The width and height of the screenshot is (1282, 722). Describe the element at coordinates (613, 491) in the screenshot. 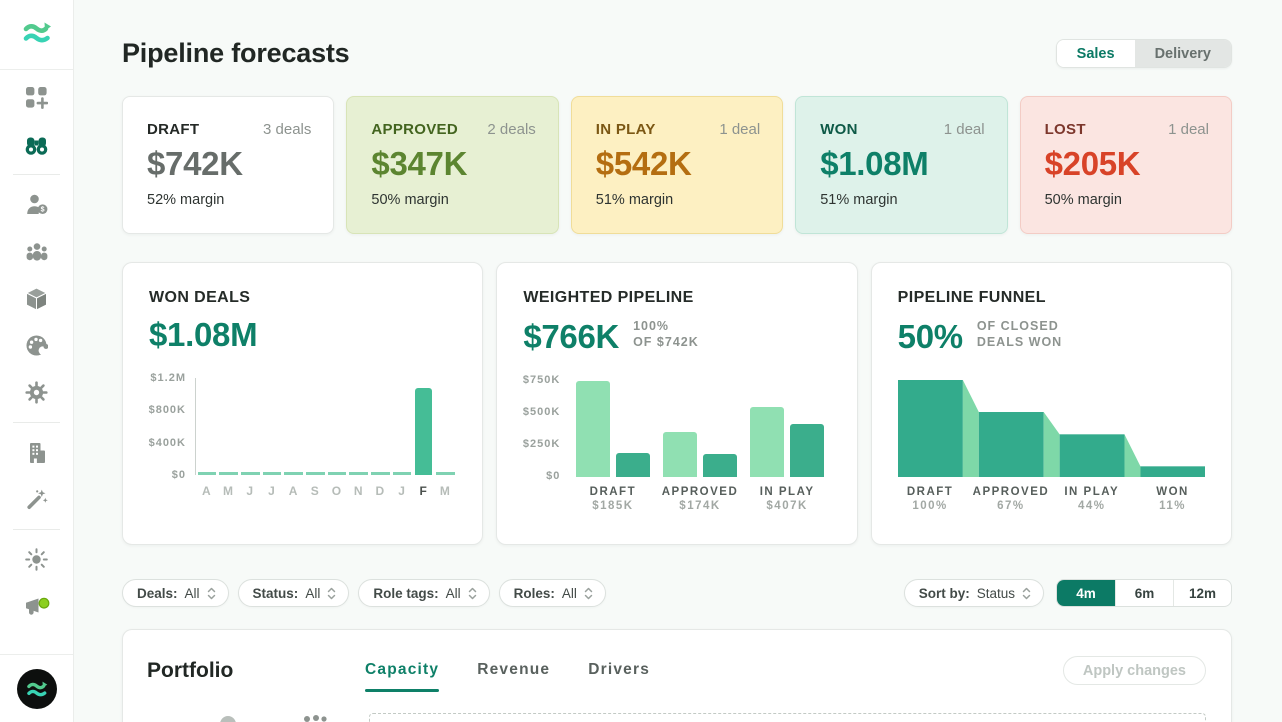

I see `stage-name-label: DRAFT` at that location.